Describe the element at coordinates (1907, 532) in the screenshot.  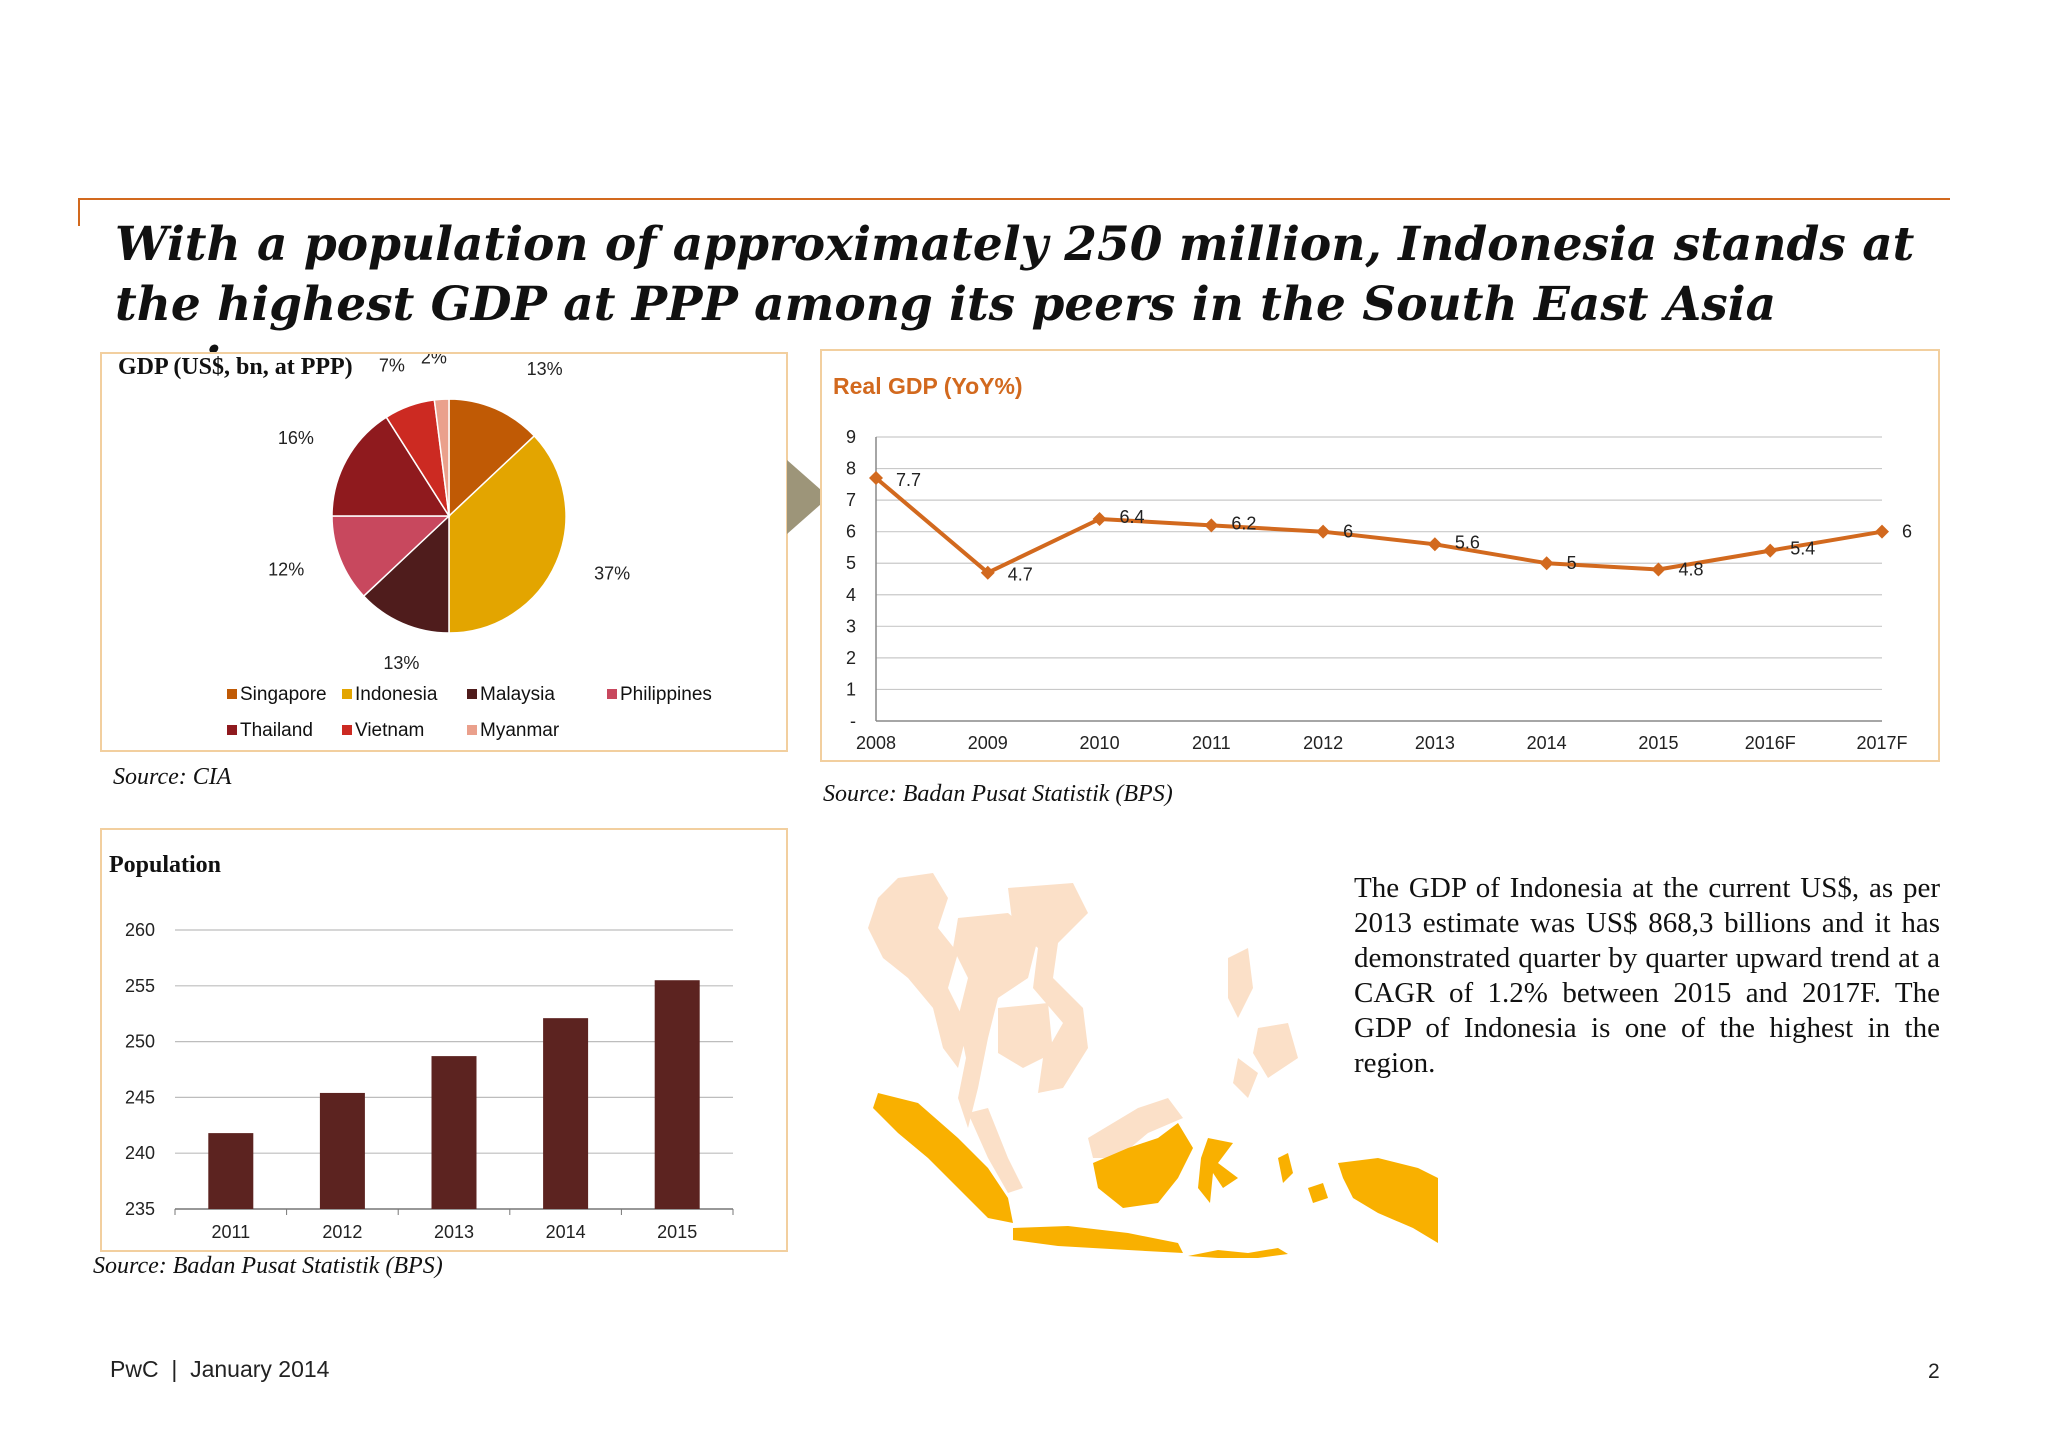
I see `real-gdp-data-label: 6` at that location.